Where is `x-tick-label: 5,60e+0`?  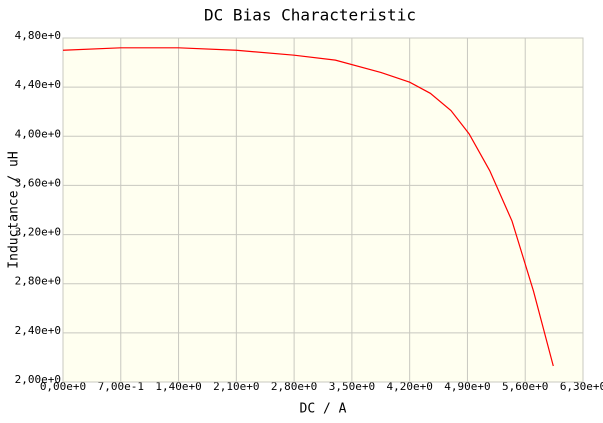
x-tick-label: 5,60e+0 is located at coordinates (525, 386).